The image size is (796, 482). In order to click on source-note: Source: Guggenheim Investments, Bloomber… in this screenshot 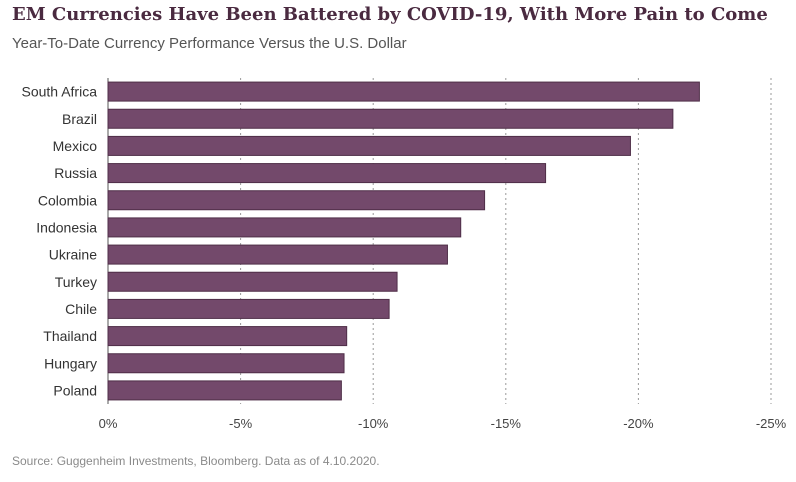, I will do `click(196, 461)`.